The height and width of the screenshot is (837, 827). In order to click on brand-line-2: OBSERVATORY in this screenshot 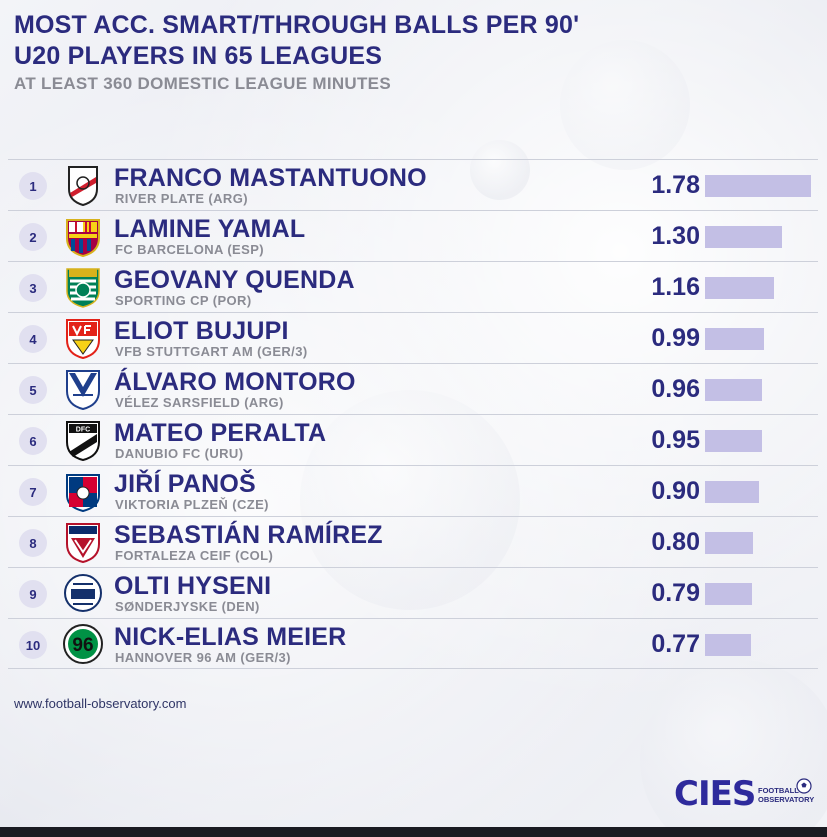, I will do `click(786, 799)`.